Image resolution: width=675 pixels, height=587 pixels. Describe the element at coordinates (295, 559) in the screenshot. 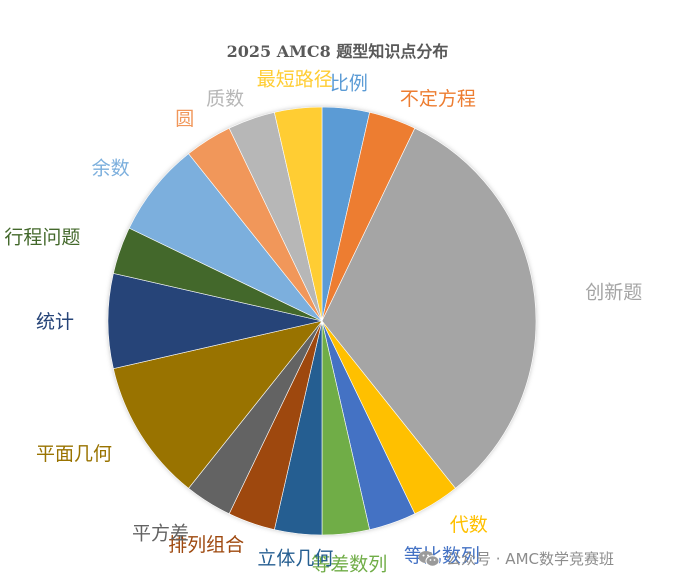

I see `slice-label-7: 立体几何` at that location.